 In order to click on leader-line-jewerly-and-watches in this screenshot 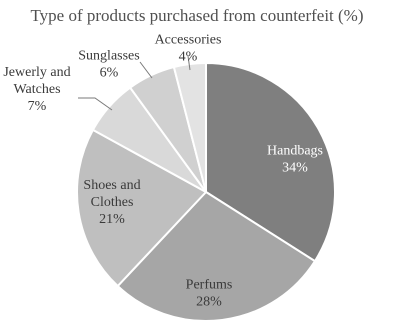, I will do `click(95, 104)`.